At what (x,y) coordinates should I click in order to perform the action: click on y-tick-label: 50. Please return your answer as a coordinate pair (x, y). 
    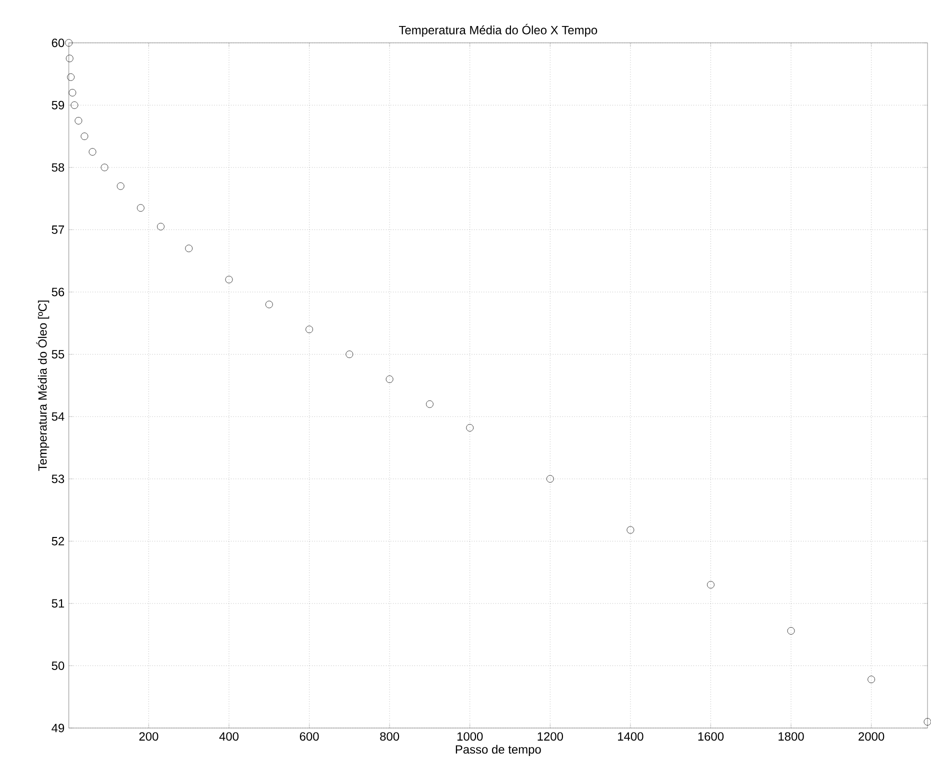
    Looking at the image, I should click on (58, 666).